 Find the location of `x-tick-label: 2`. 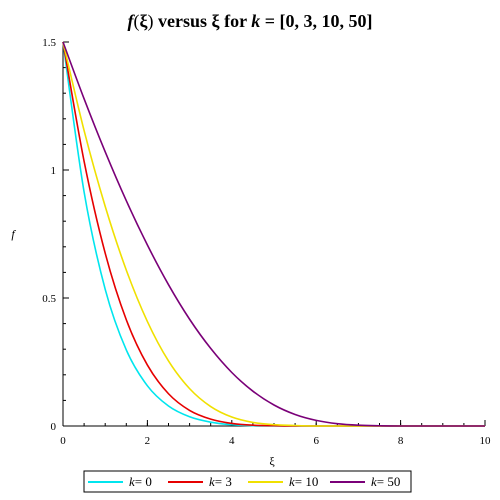

x-tick-label: 2 is located at coordinates (148, 441).